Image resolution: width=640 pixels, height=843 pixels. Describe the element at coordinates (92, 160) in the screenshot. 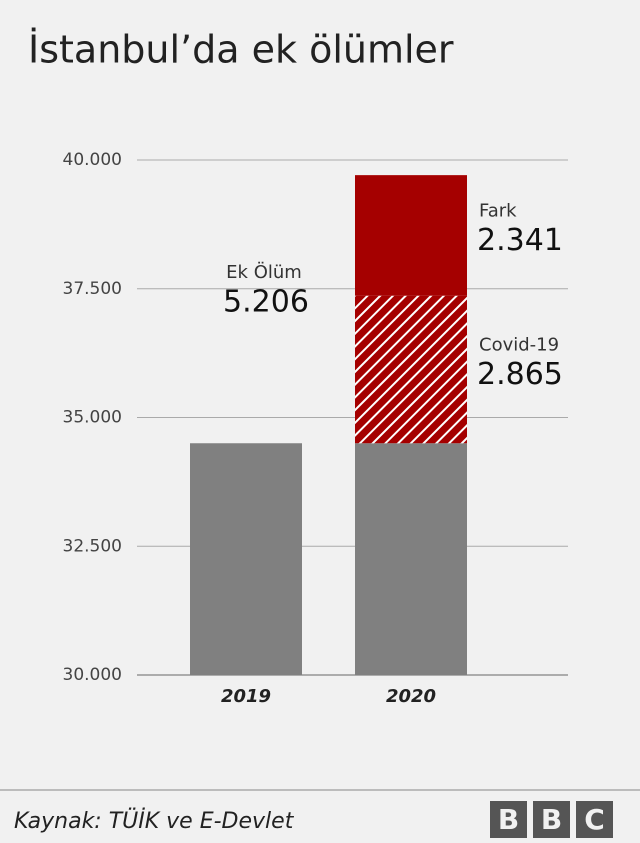

I see `y-tick-label: 40.000` at that location.